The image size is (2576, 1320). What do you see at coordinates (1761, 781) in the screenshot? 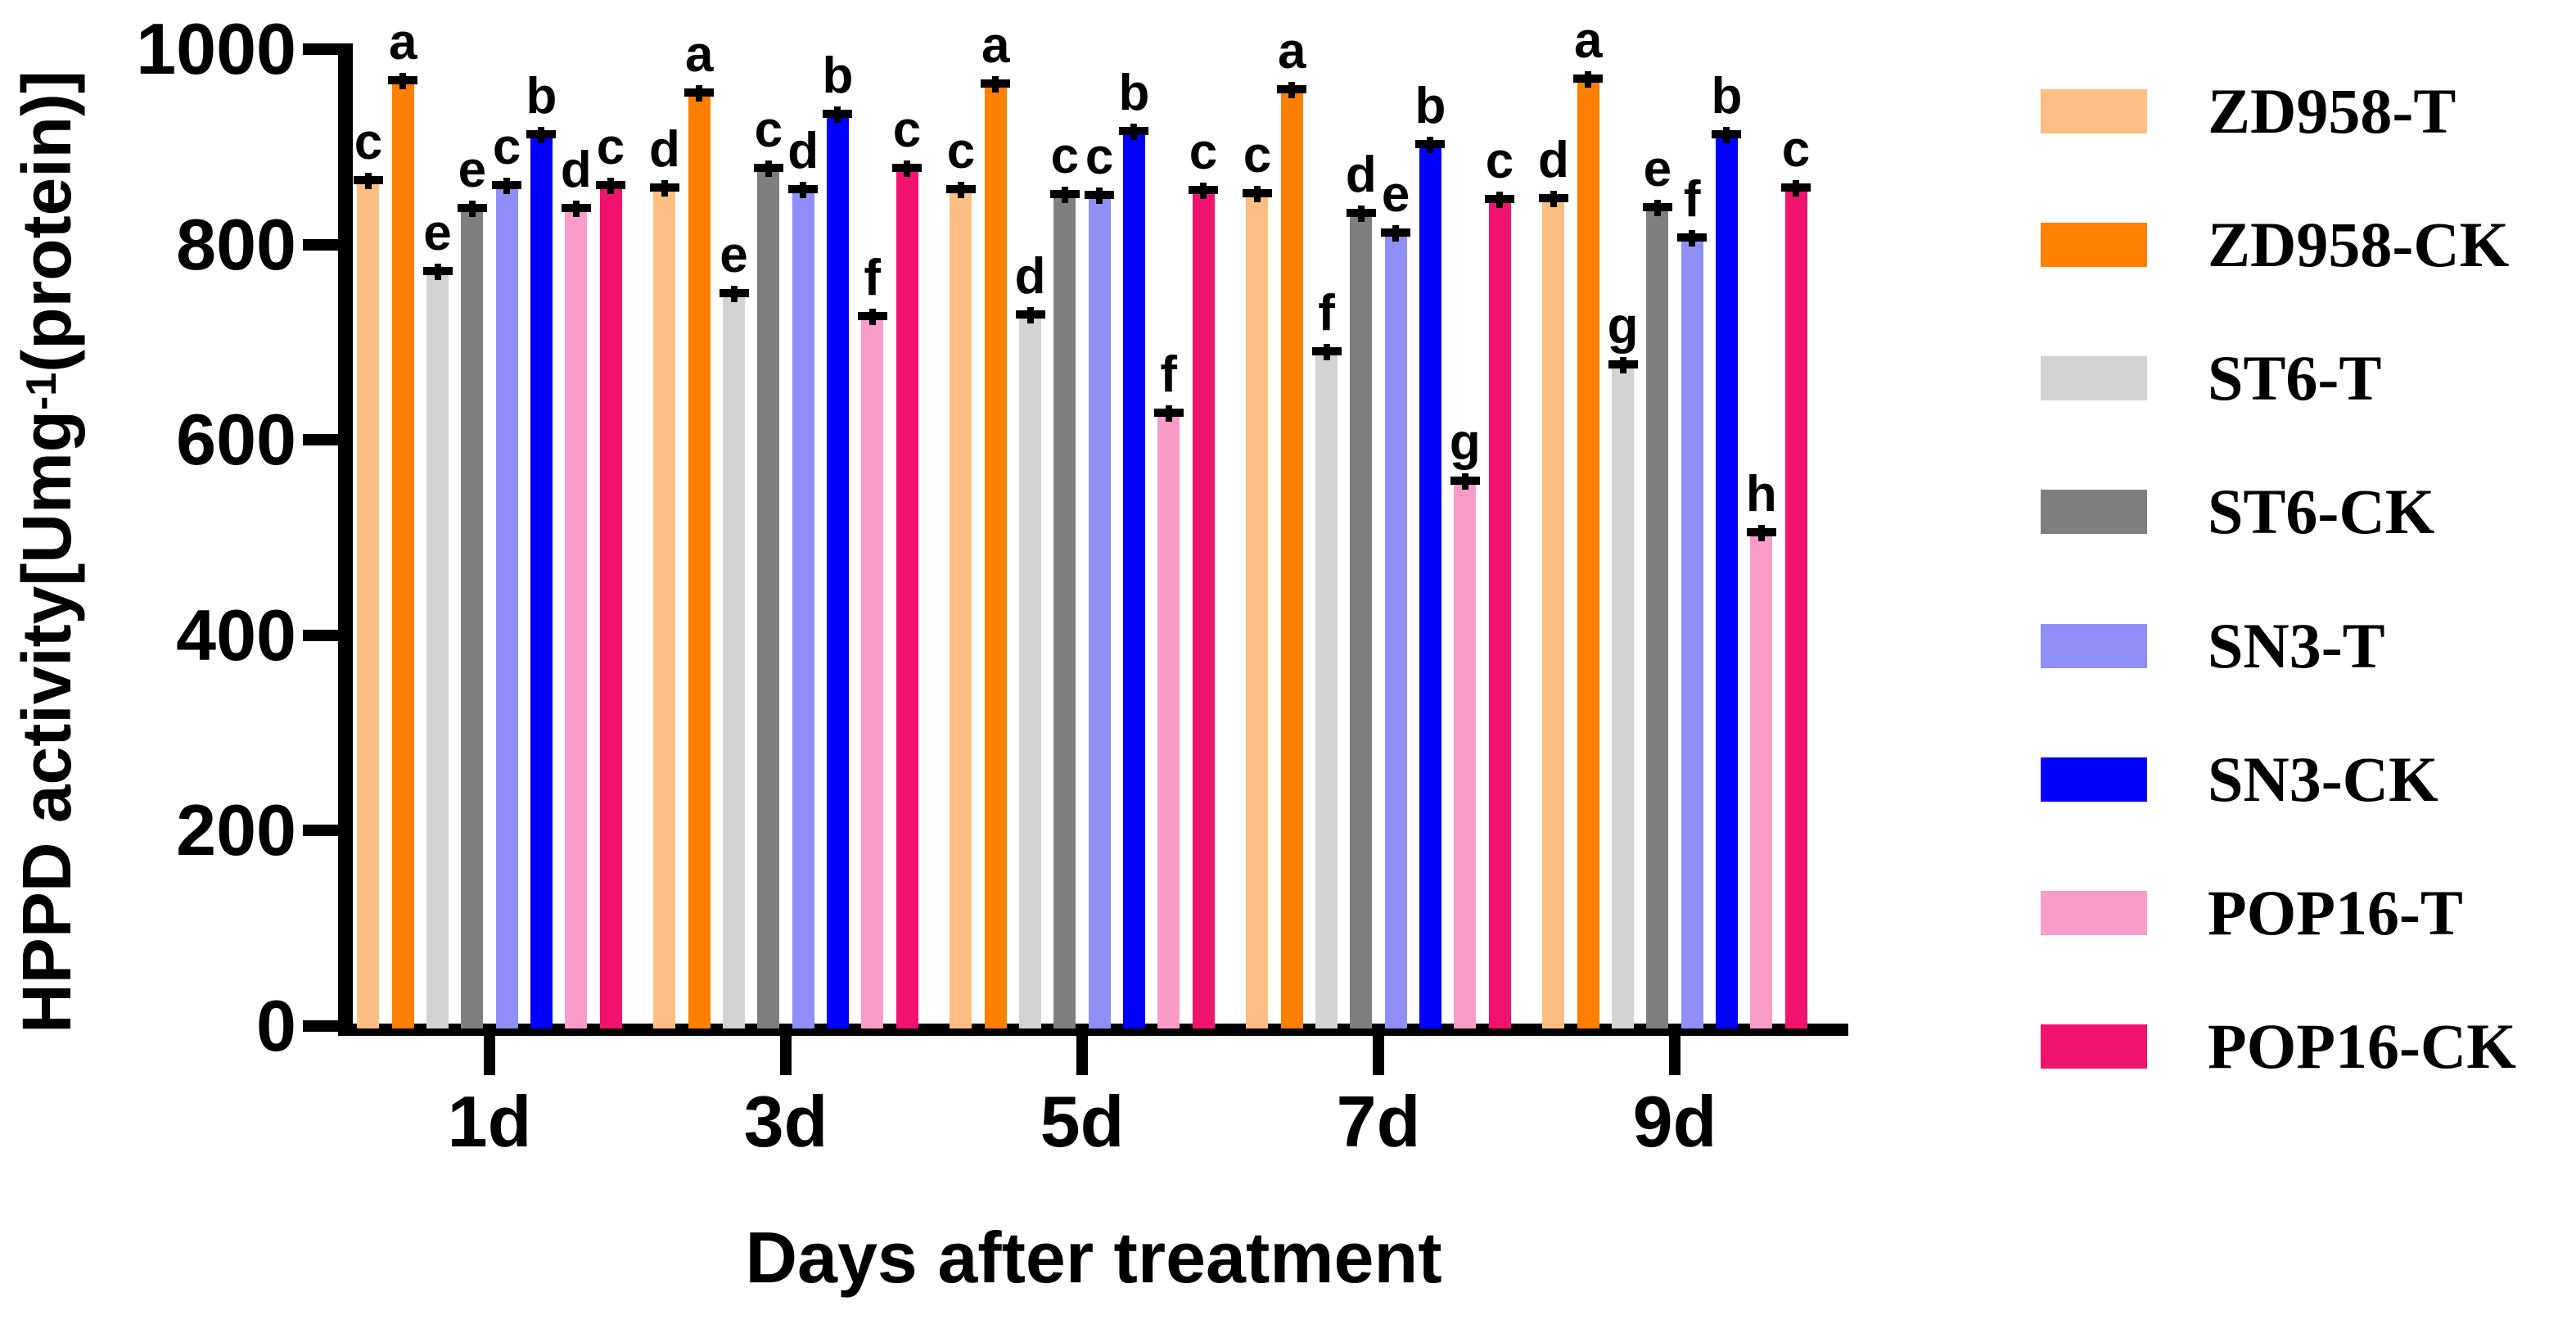
I see `bar-POP16-T-9d` at bounding box center [1761, 781].